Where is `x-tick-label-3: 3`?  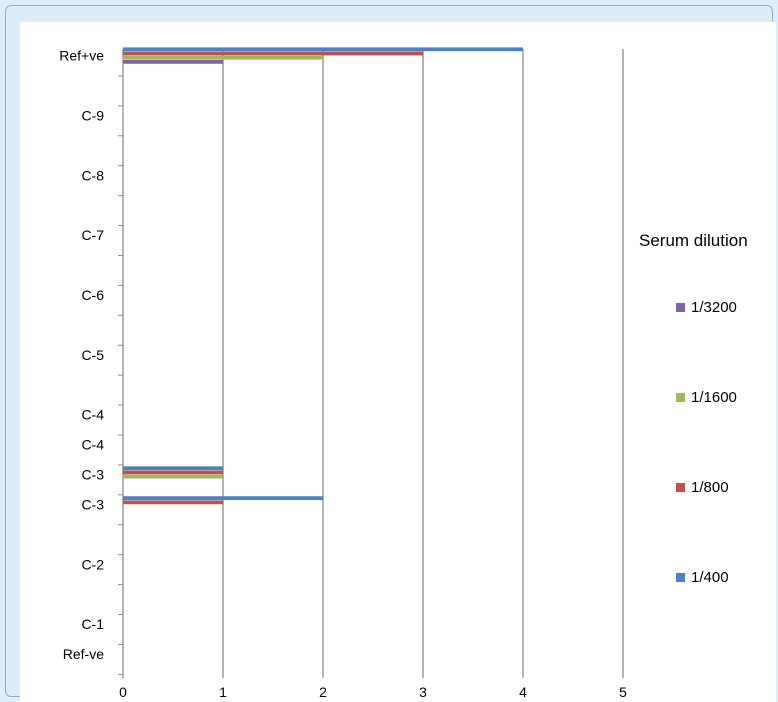 x-tick-label-3: 3 is located at coordinates (423, 692).